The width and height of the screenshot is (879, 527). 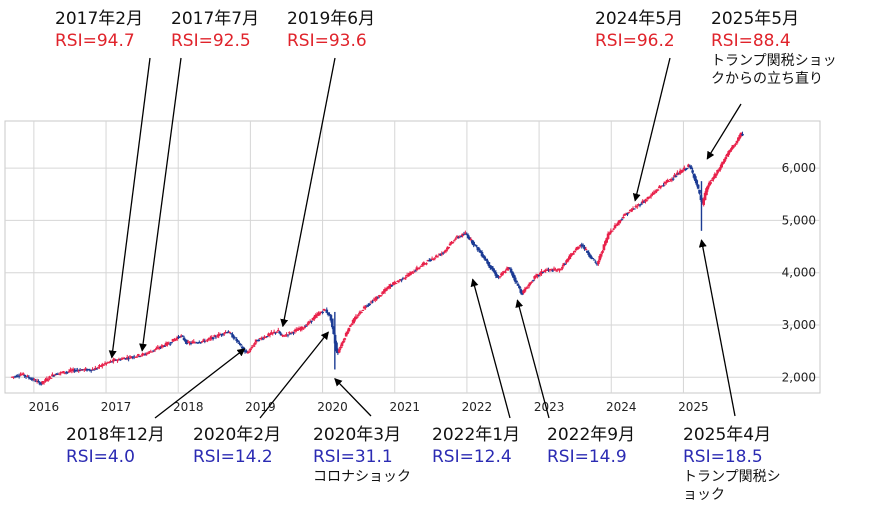 I want to click on annotation-date: 2022年1月, so click(x=476, y=435).